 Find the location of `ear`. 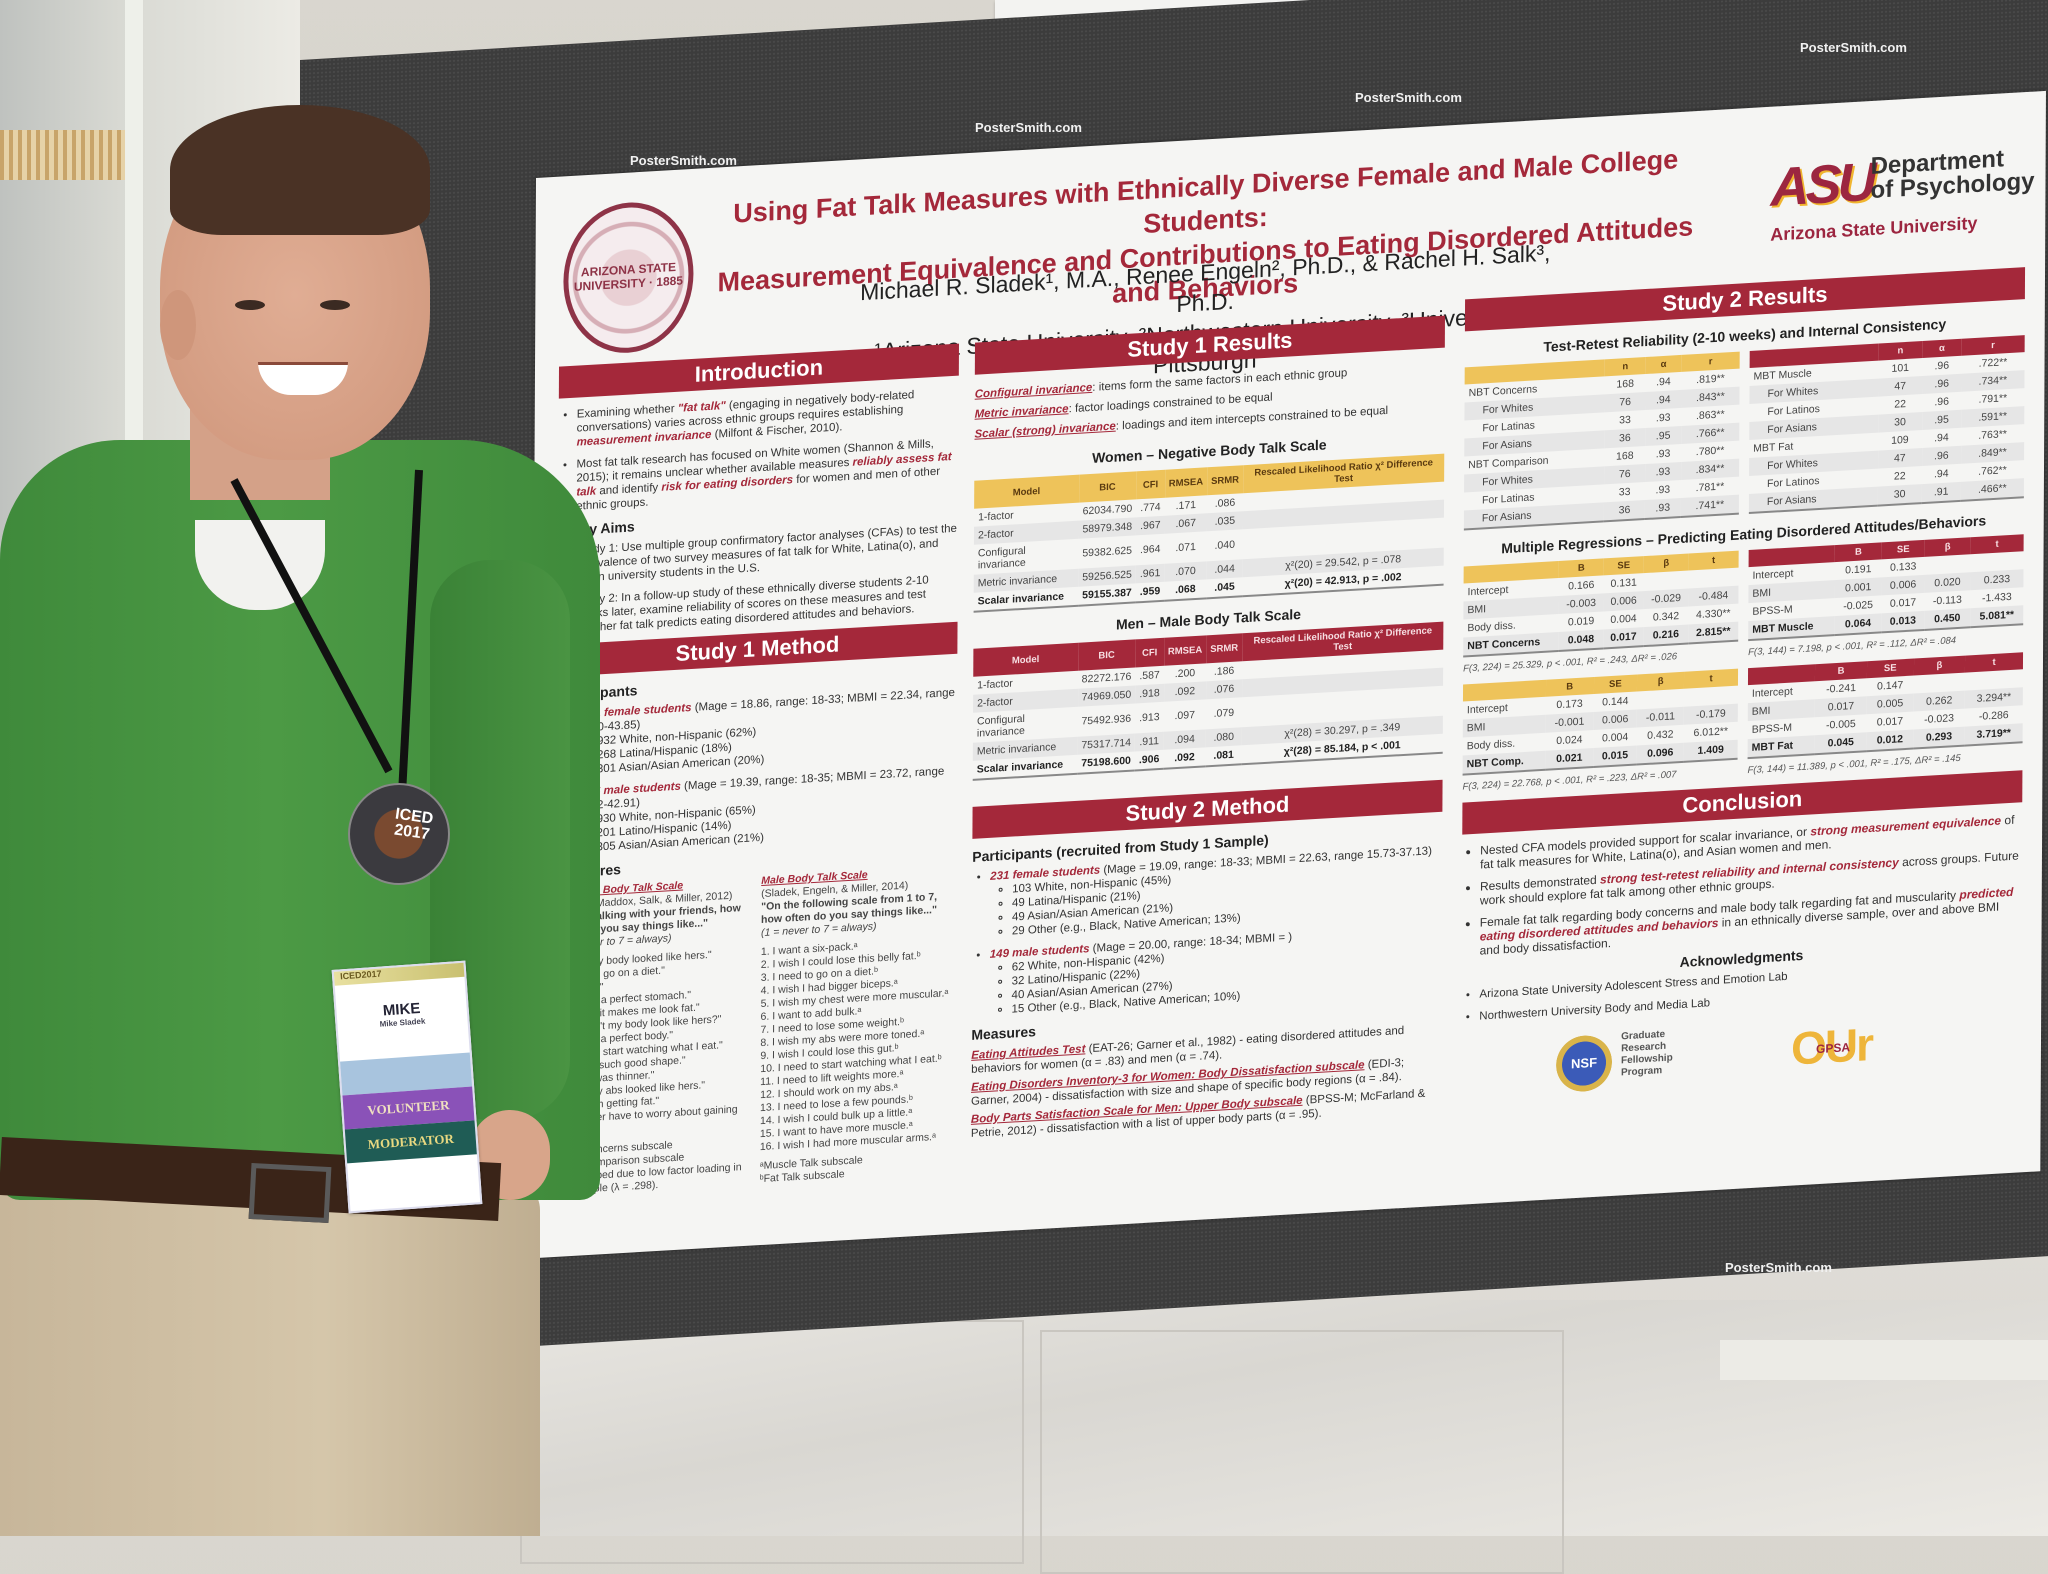

ear is located at coordinates (178, 325).